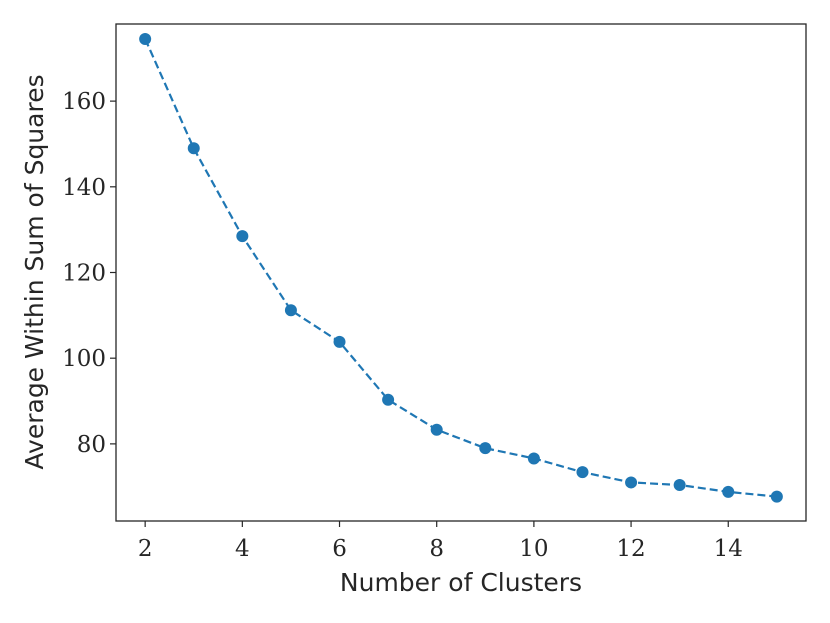 This screenshot has width=830, height=623. What do you see at coordinates (91, 445) in the screenshot?
I see `y-tick-label: 80` at bounding box center [91, 445].